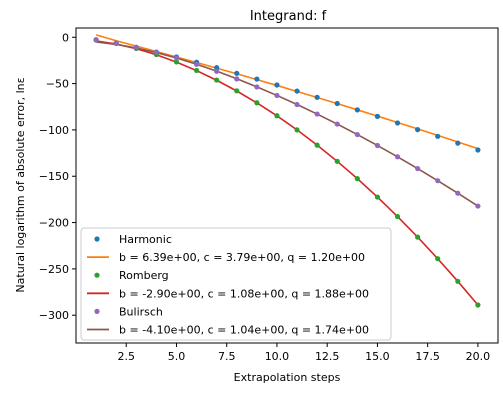 The height and width of the screenshot is (394, 503). I want to click on chart-title: Integrand: f, so click(288, 16).